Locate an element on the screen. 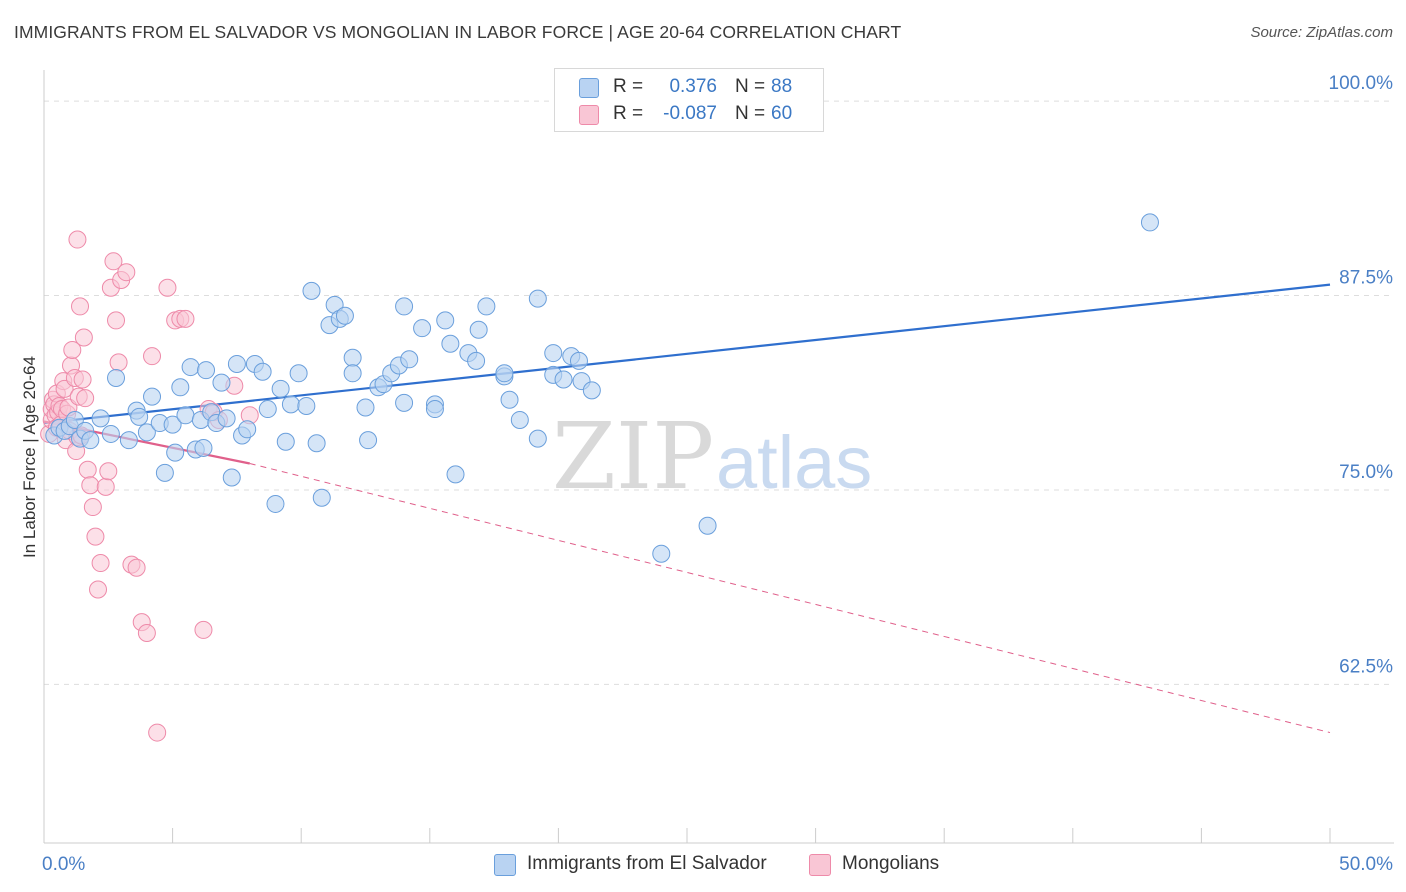 The image size is (1406, 892). source-label: Source: ZipAtlas.com is located at coordinates (1321, 32).